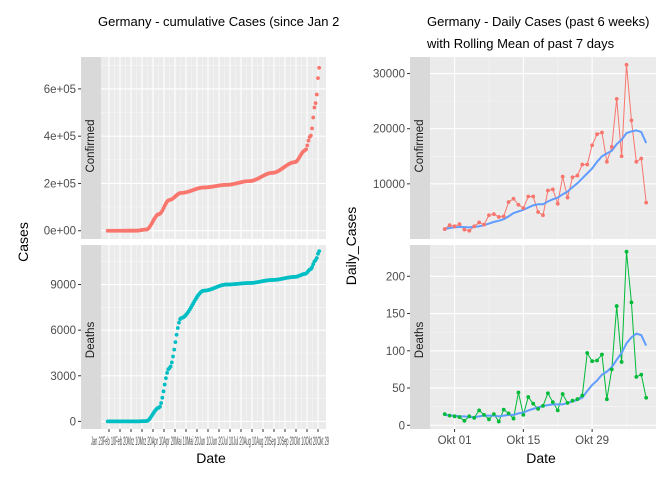 This screenshot has width=672, height=480. What do you see at coordinates (60, 137) in the screenshot?
I see `y-tick-label: 4e+05` at bounding box center [60, 137].